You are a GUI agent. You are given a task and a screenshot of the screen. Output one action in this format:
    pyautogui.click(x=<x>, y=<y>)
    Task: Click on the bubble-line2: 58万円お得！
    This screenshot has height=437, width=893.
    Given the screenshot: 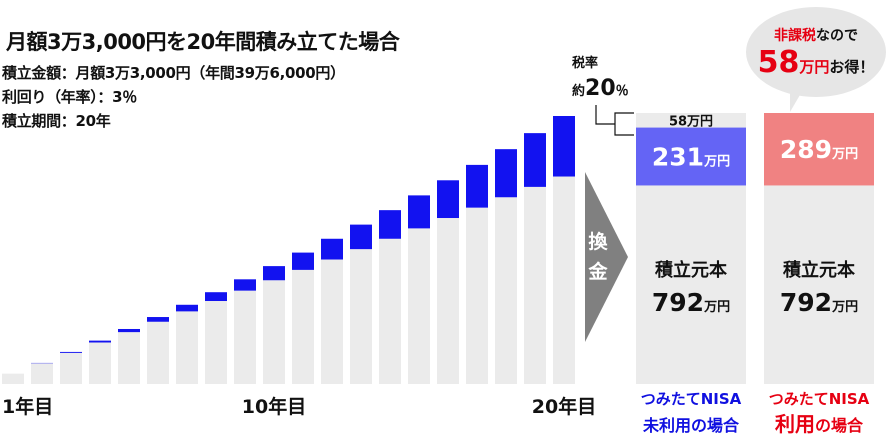 What is the action you would take?
    pyautogui.click(x=816, y=62)
    